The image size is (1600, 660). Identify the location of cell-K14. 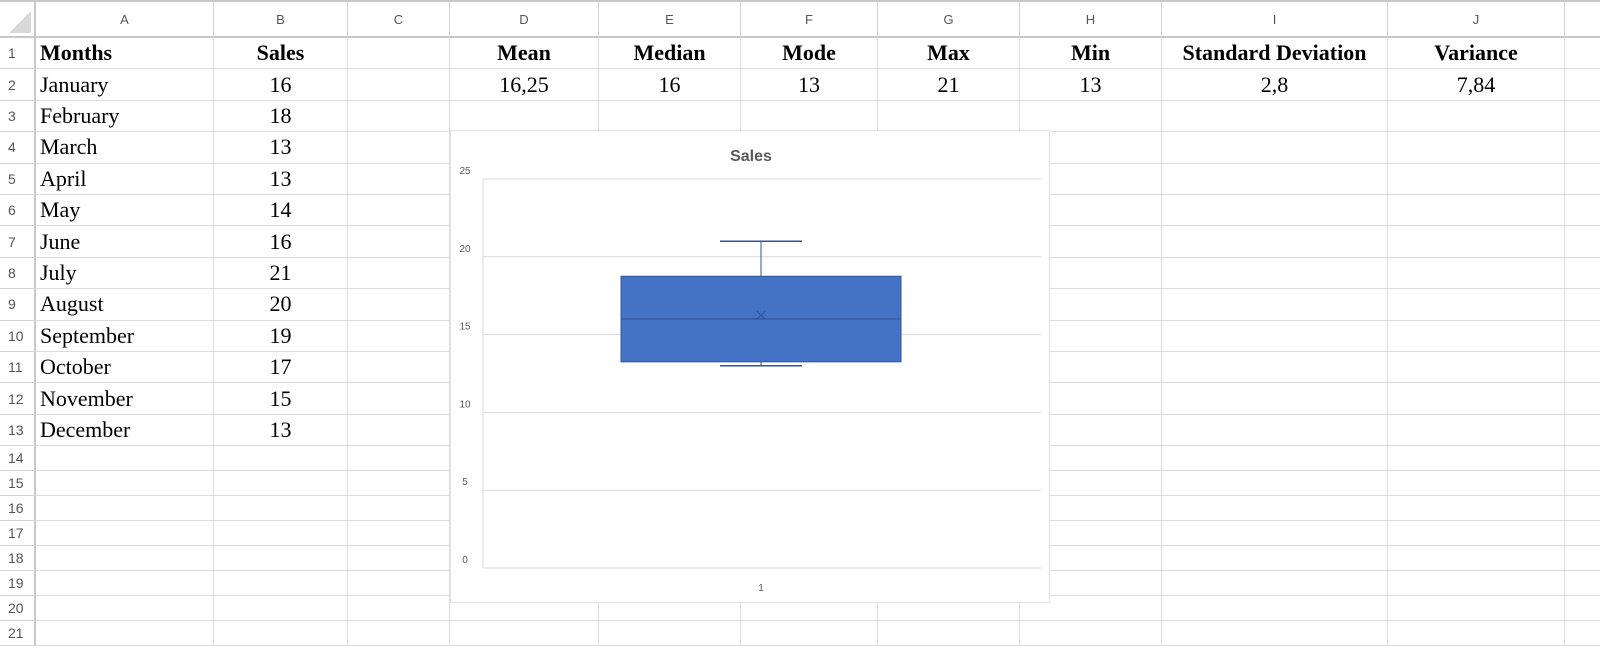
(1582, 459).